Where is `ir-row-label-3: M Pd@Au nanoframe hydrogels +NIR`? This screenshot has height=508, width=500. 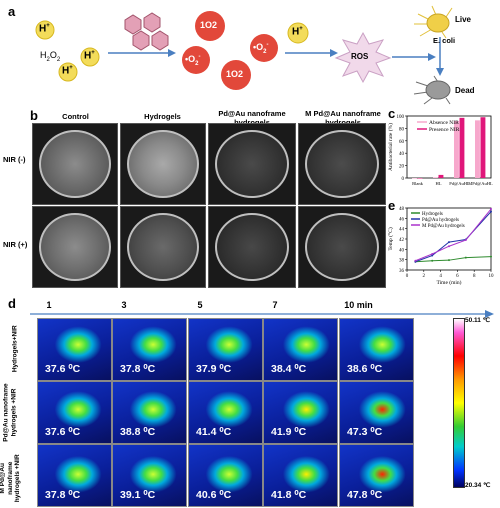
ir-row-label-3: M Pd@Au nanoframe hydrogels +NIR is located at coordinates (10, 478).